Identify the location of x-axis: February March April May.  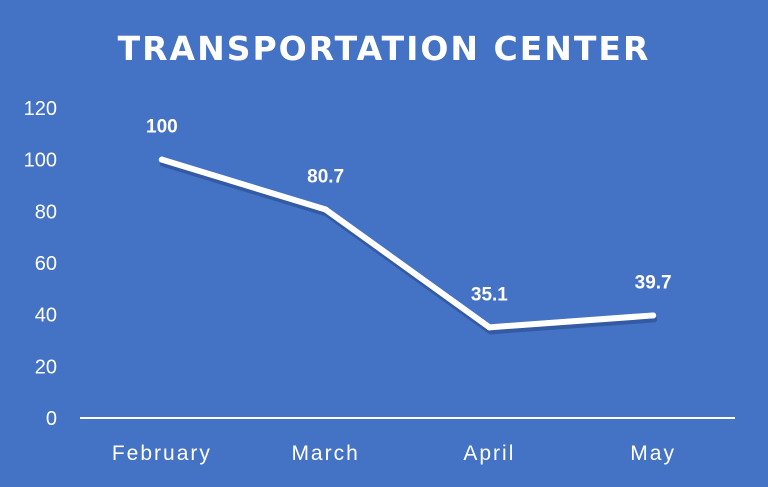
(394, 453).